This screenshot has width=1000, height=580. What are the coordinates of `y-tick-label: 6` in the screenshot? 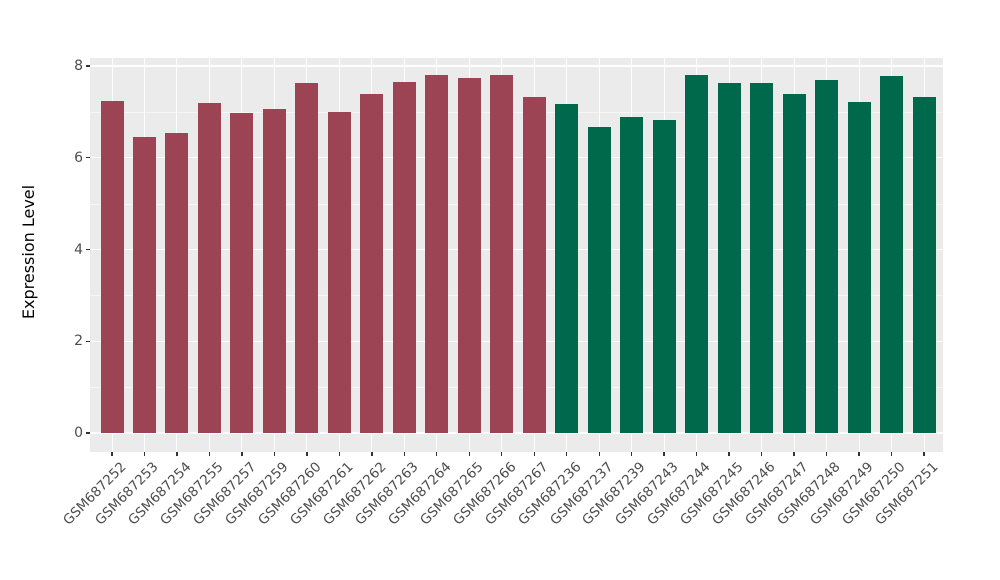 It's located at (78, 157).